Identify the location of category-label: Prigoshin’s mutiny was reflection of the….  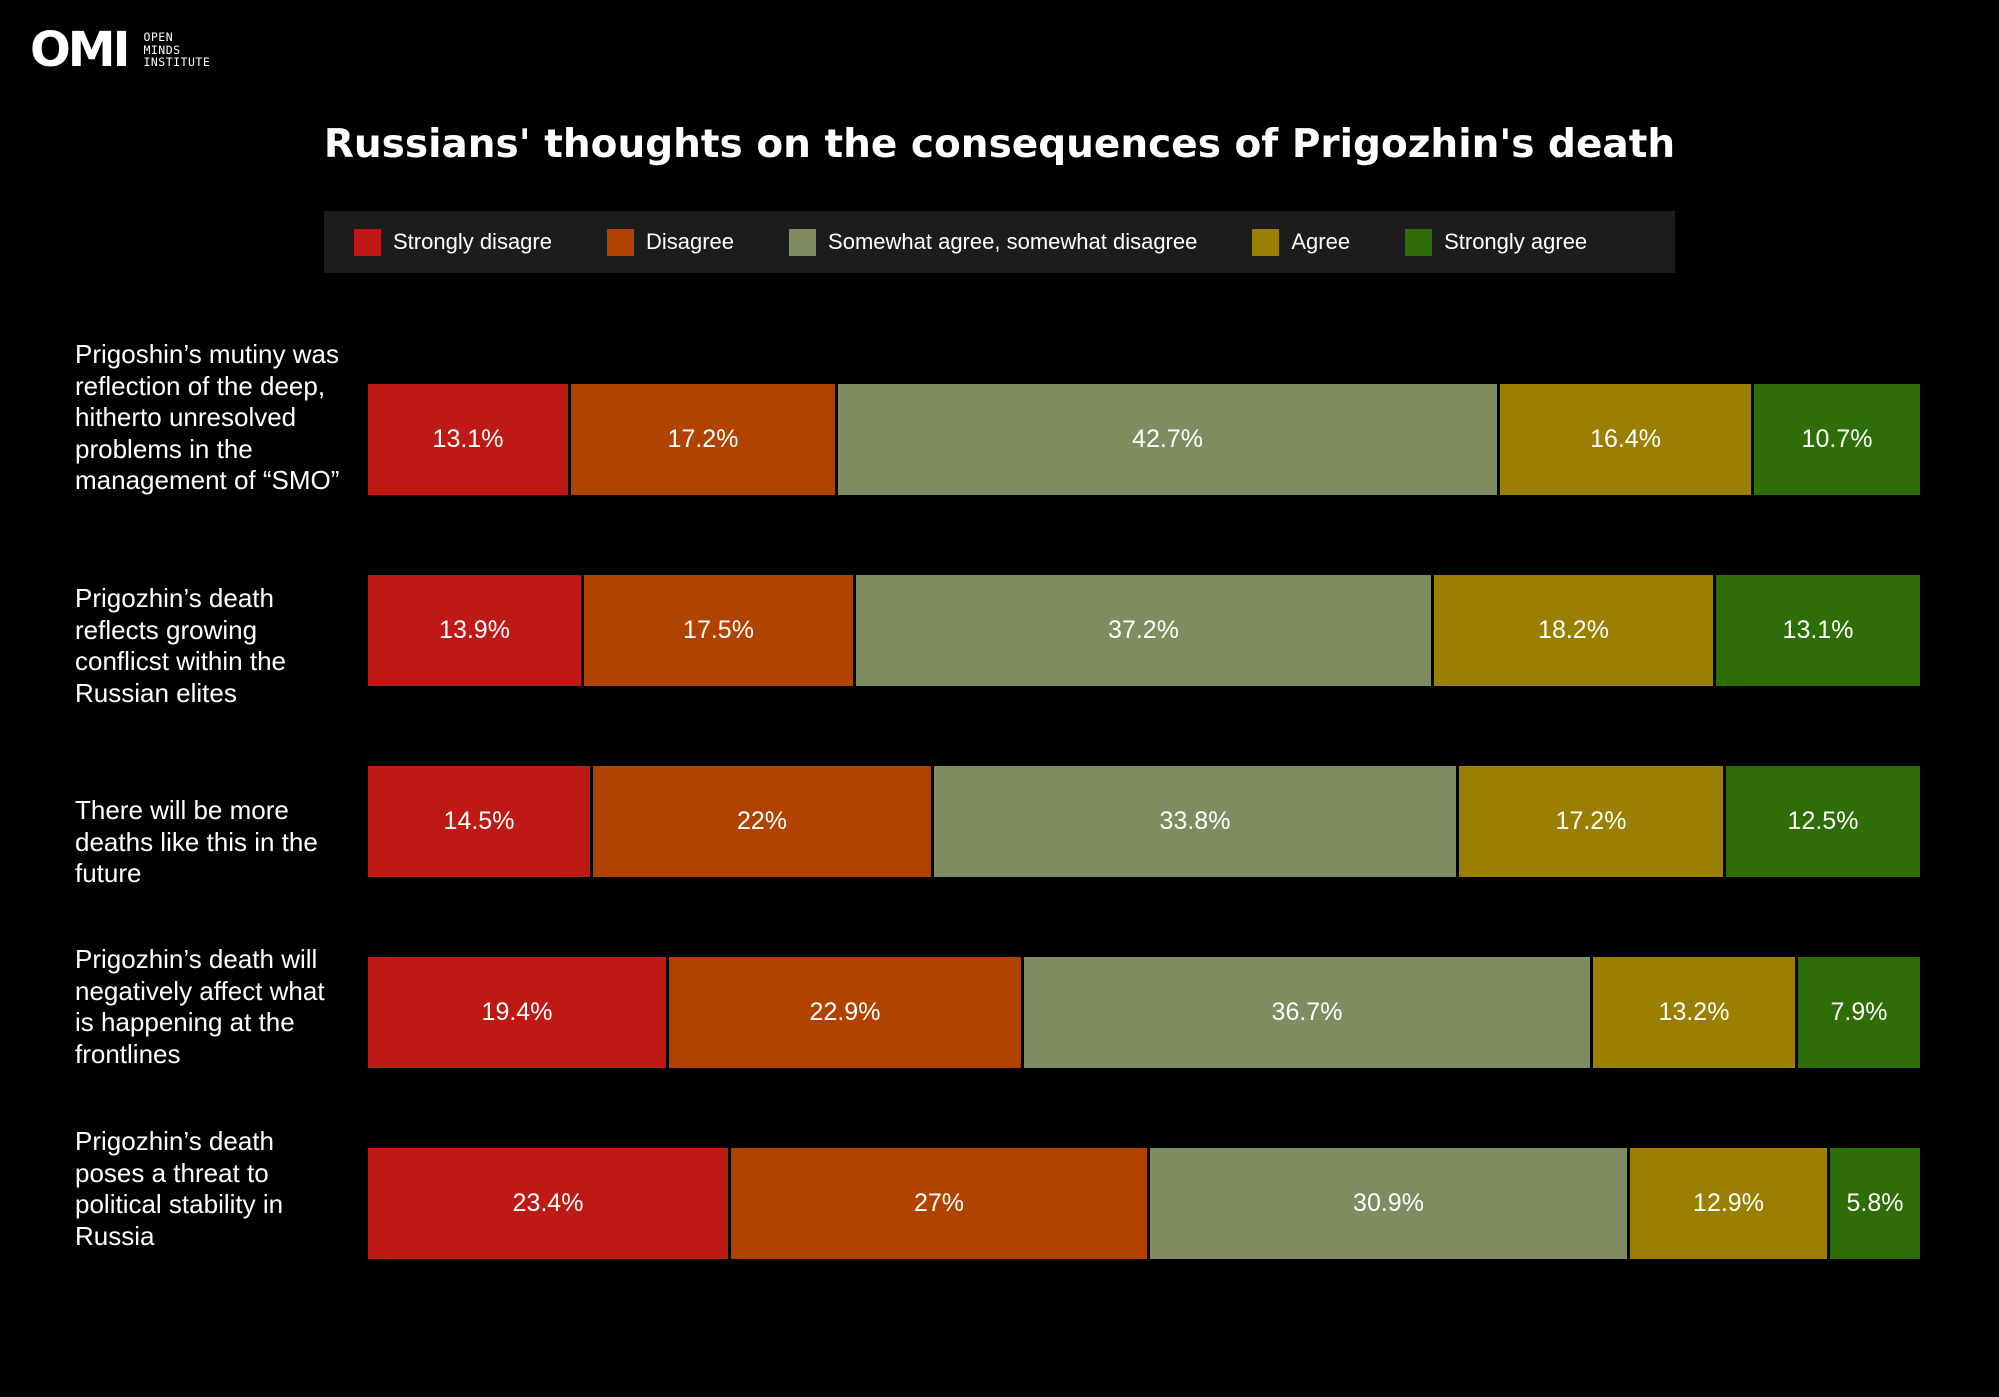
(207, 417).